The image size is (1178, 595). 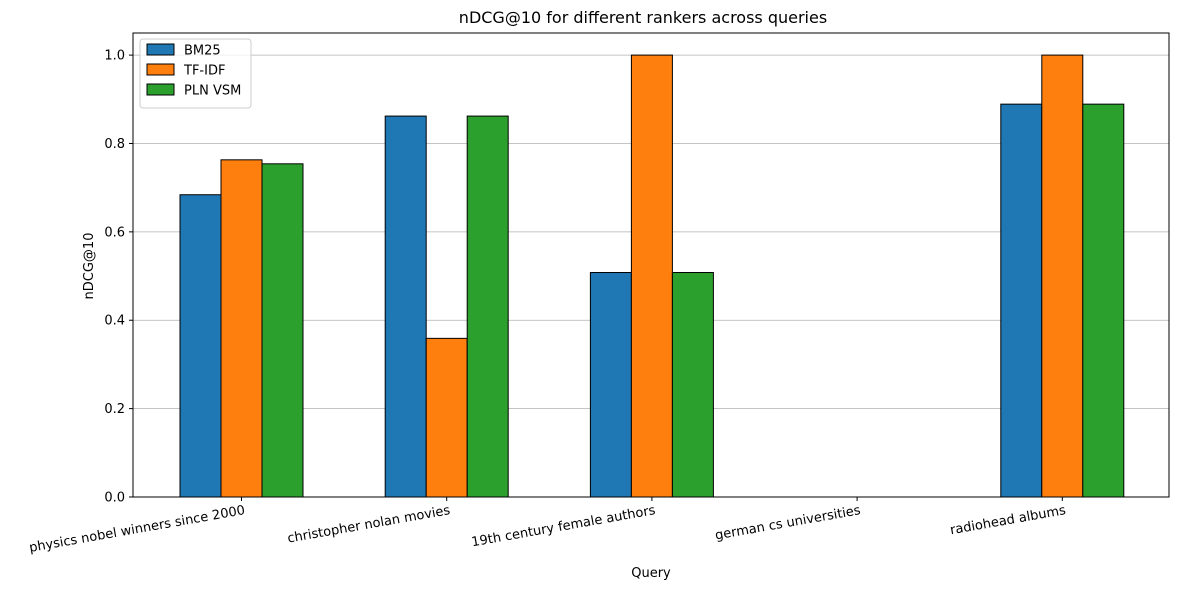 What do you see at coordinates (212, 91) in the screenshot?
I see `legend-label: PLN VSM` at bounding box center [212, 91].